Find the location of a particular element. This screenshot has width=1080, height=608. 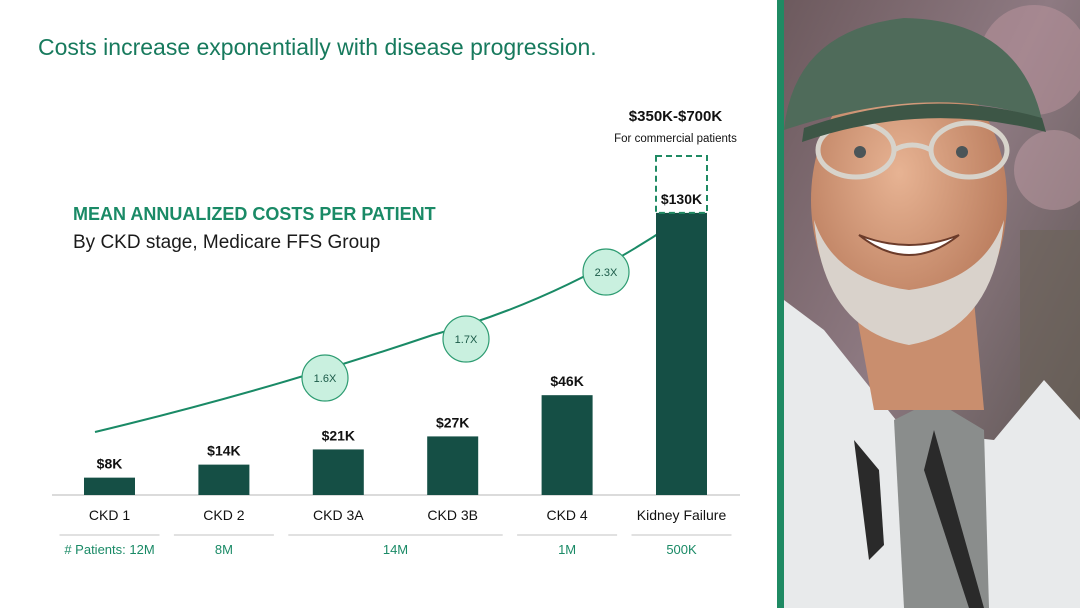

green-divider is located at coordinates (780, 304).